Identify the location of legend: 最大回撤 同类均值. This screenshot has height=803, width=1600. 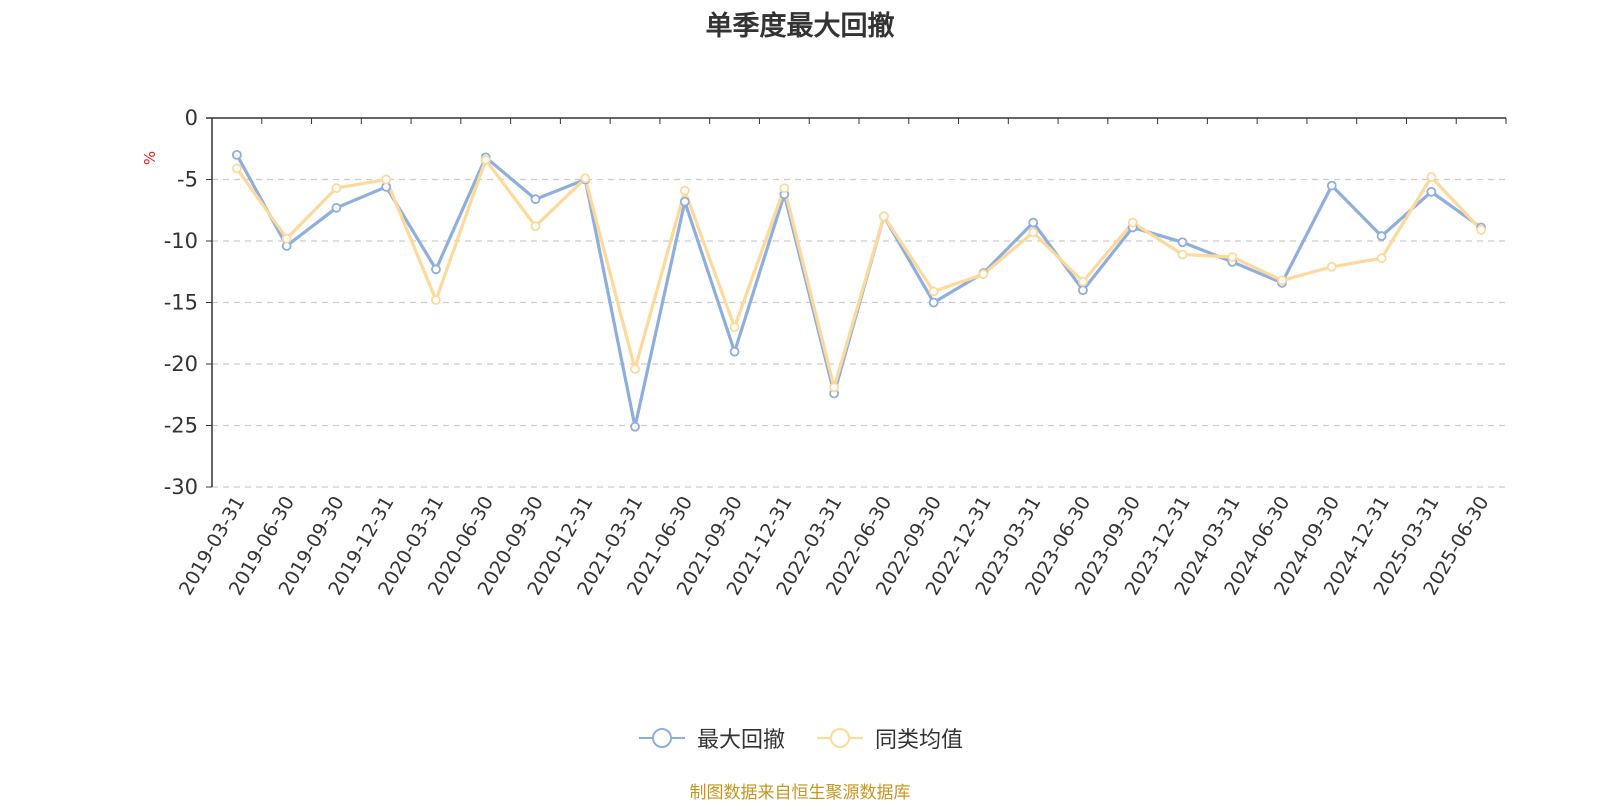
(800, 738).